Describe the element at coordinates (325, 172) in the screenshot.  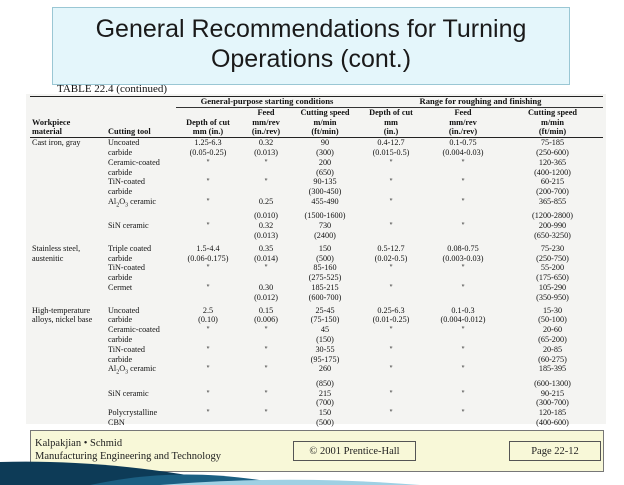
I see `table-cell: (650)` at that location.